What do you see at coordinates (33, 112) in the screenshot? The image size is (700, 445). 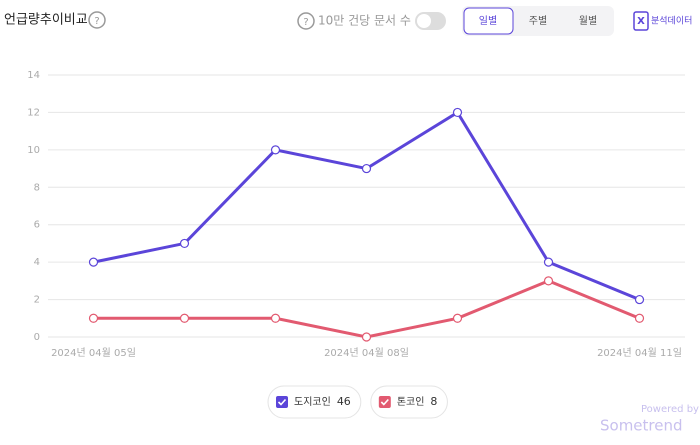 I see `y-tick-label: 12` at bounding box center [33, 112].